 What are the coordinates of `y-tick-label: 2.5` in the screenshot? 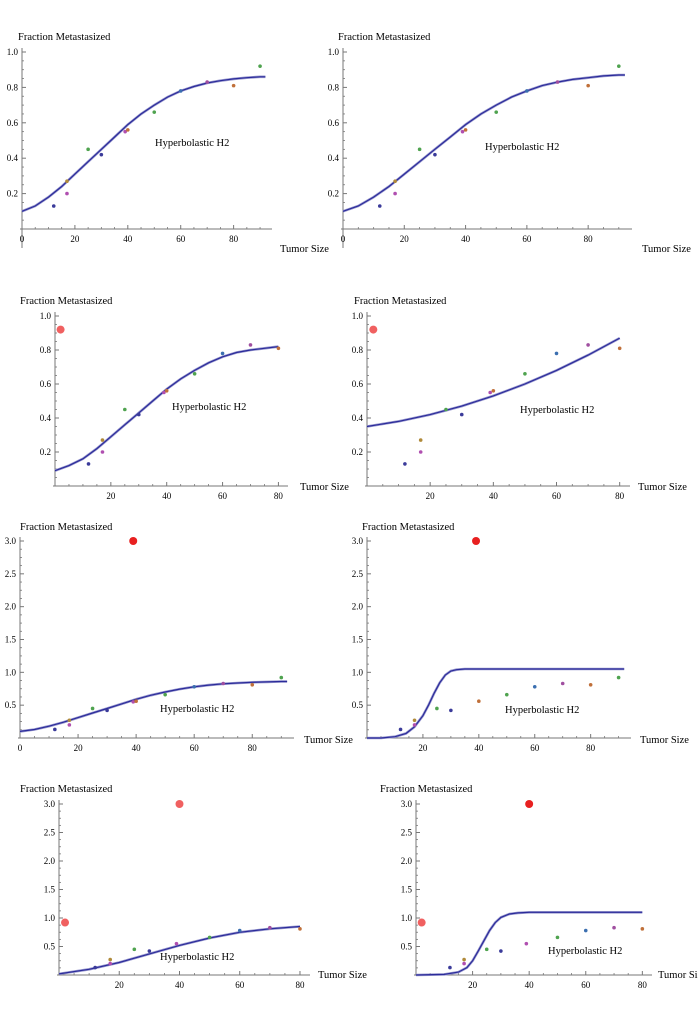 It's located at (11, 574).